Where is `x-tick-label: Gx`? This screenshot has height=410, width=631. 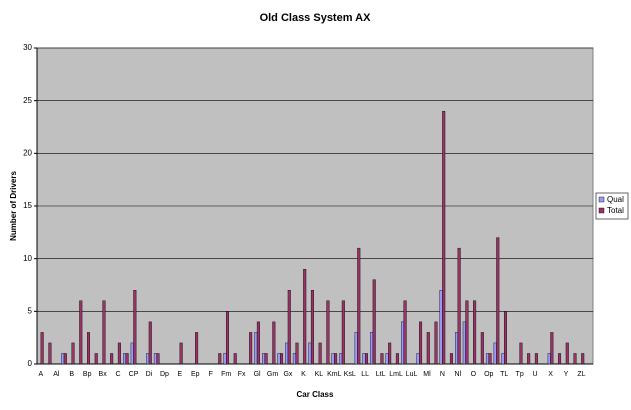
x-tick-label: Gx is located at coordinates (287, 374).